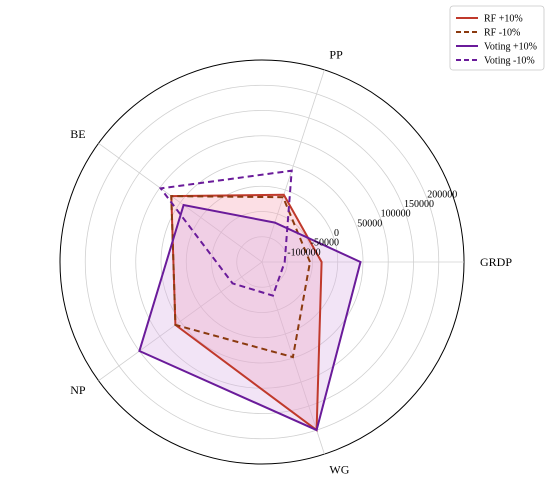 The width and height of the screenshot is (550, 490). I want to click on category-label-grdp: GRDP, so click(496, 262).